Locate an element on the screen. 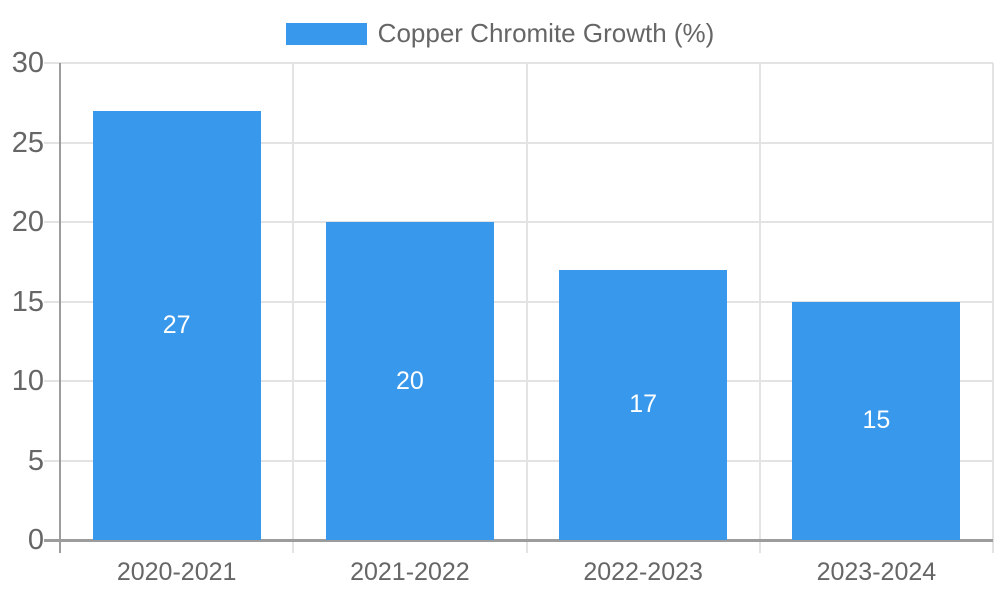  bar: 27 is located at coordinates (176, 325).